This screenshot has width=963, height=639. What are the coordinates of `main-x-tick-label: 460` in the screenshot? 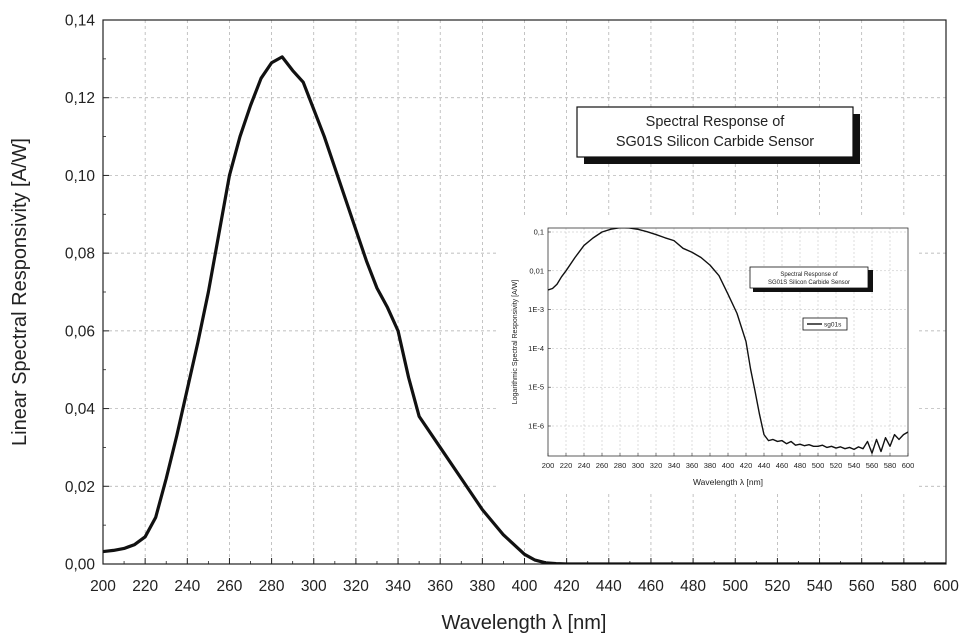 It's located at (651, 586).